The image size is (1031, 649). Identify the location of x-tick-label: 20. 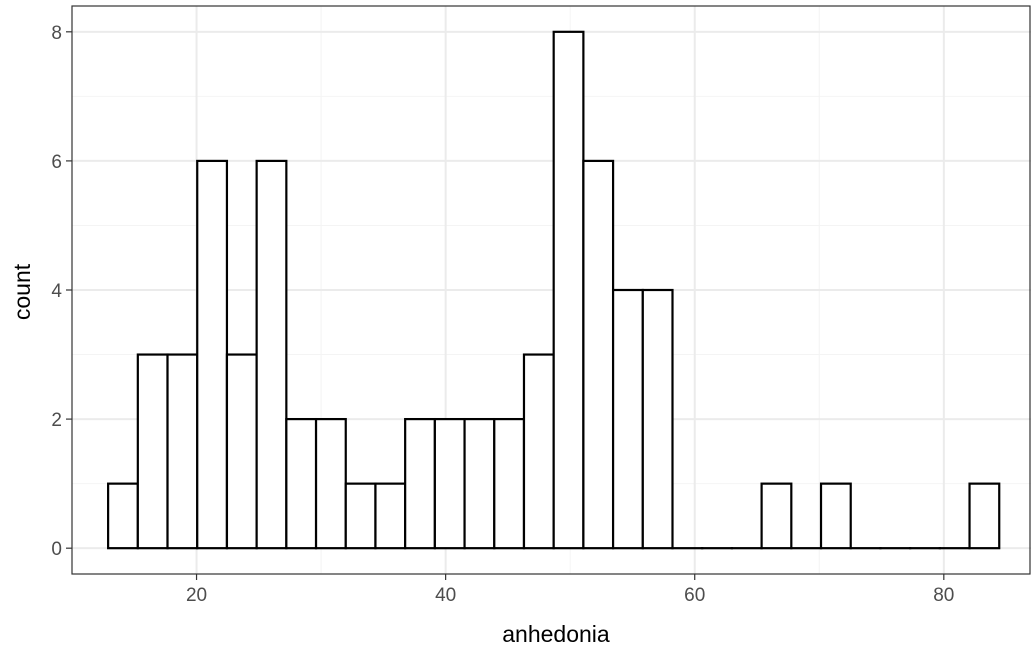
(196, 595).